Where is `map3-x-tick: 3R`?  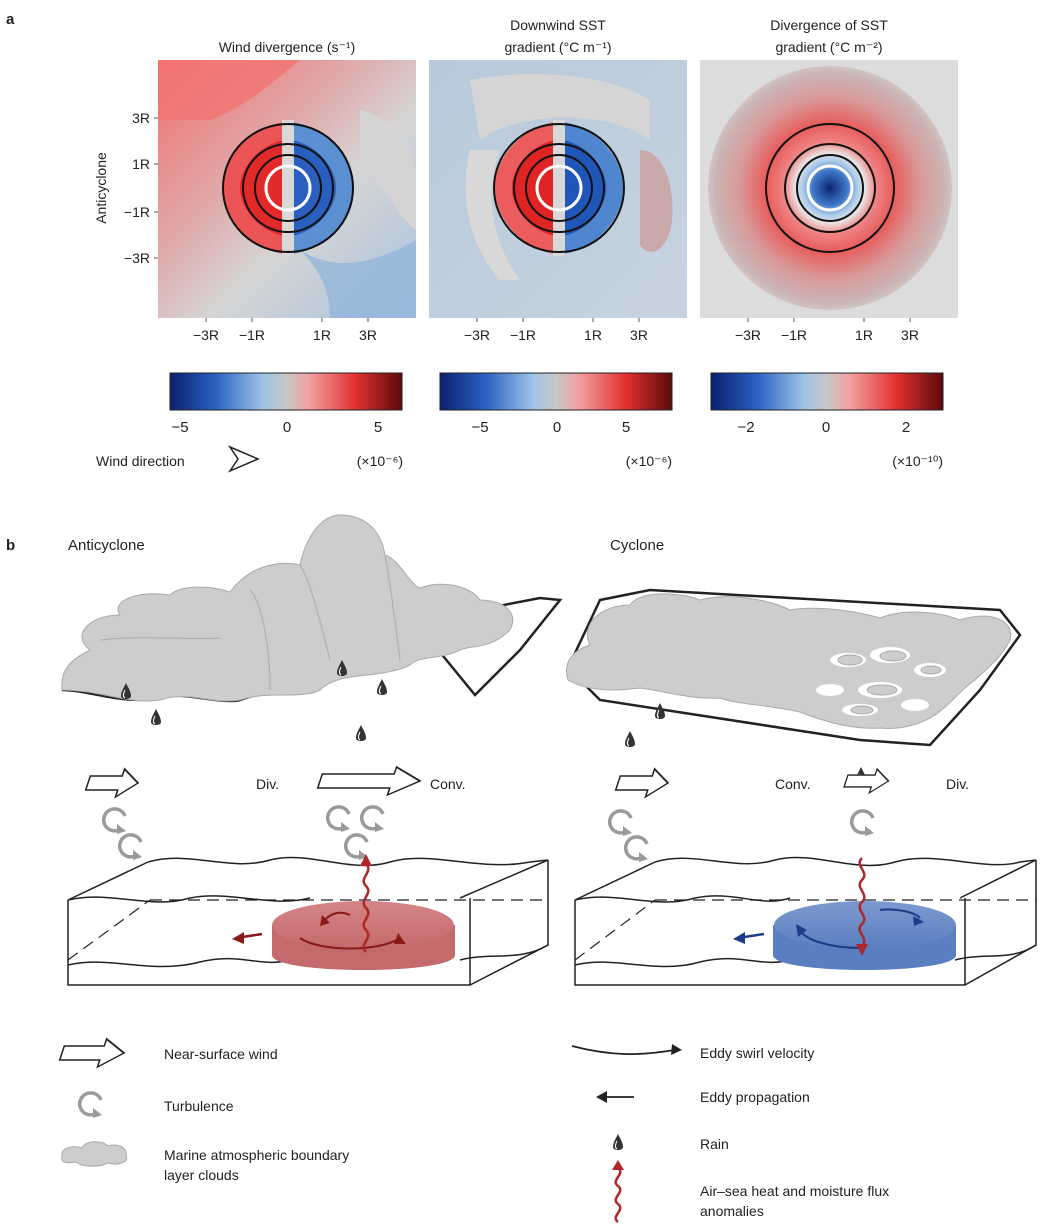
map3-x-tick: 3R is located at coordinates (910, 335).